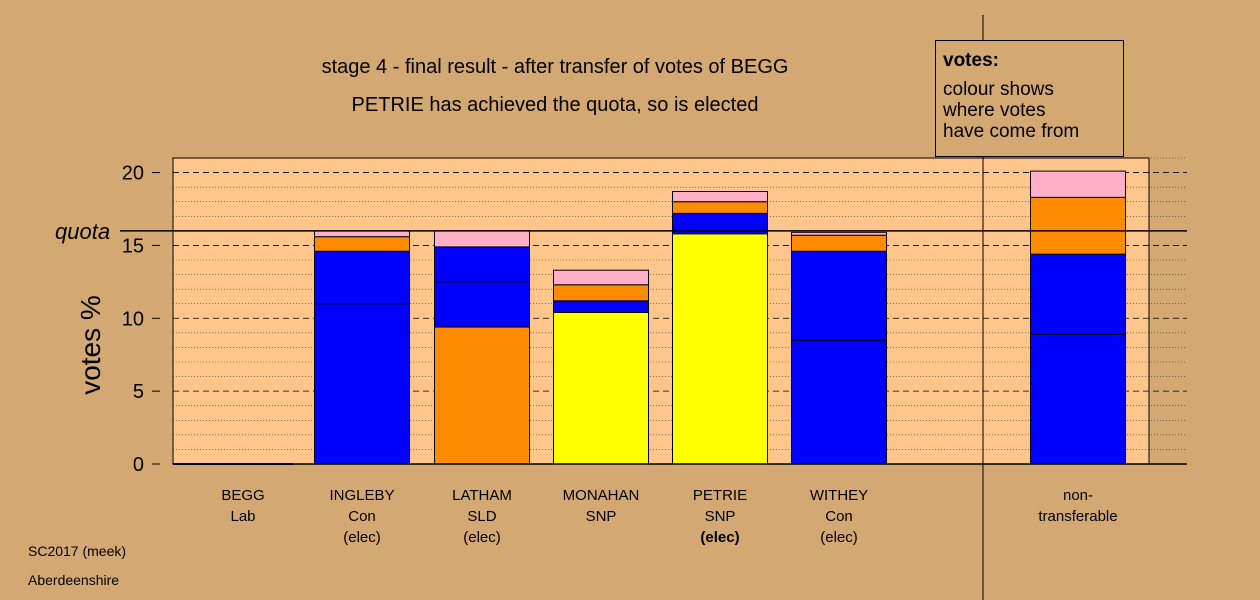  Describe the element at coordinates (138, 392) in the screenshot. I see `y-tick-label: 5` at that location.